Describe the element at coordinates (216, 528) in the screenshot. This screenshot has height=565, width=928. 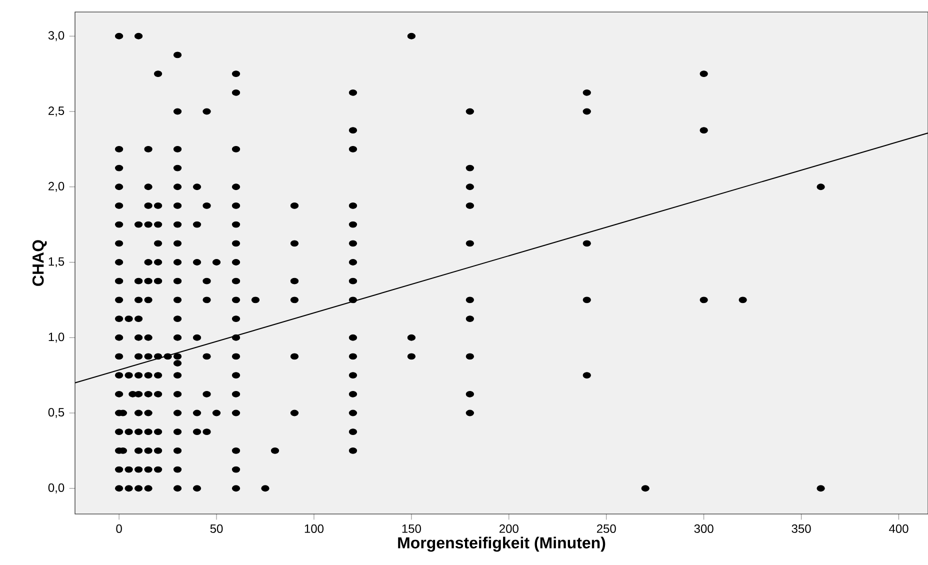
I see `x-tick-label: 50` at that location.